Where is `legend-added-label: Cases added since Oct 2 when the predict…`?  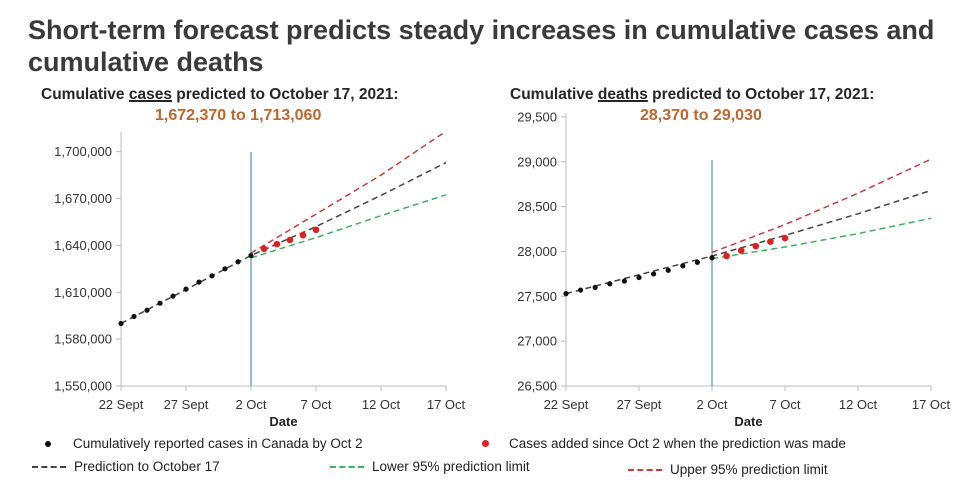 legend-added-label: Cases added since Oct 2 when the predict… is located at coordinates (677, 443).